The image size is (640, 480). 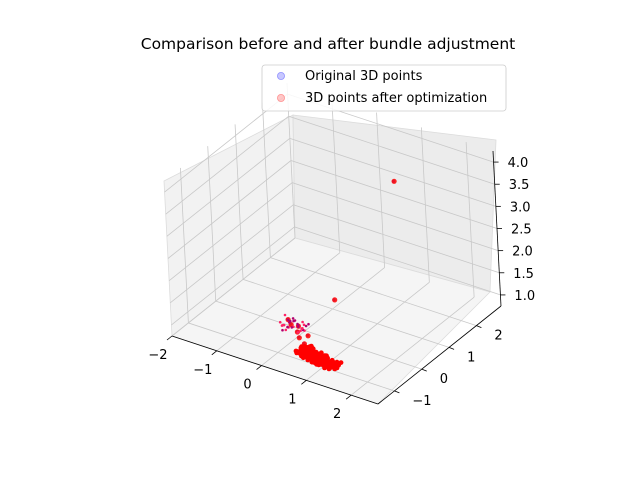 What do you see at coordinates (292, 399) in the screenshot?
I see `x-tick-label: 1` at bounding box center [292, 399].